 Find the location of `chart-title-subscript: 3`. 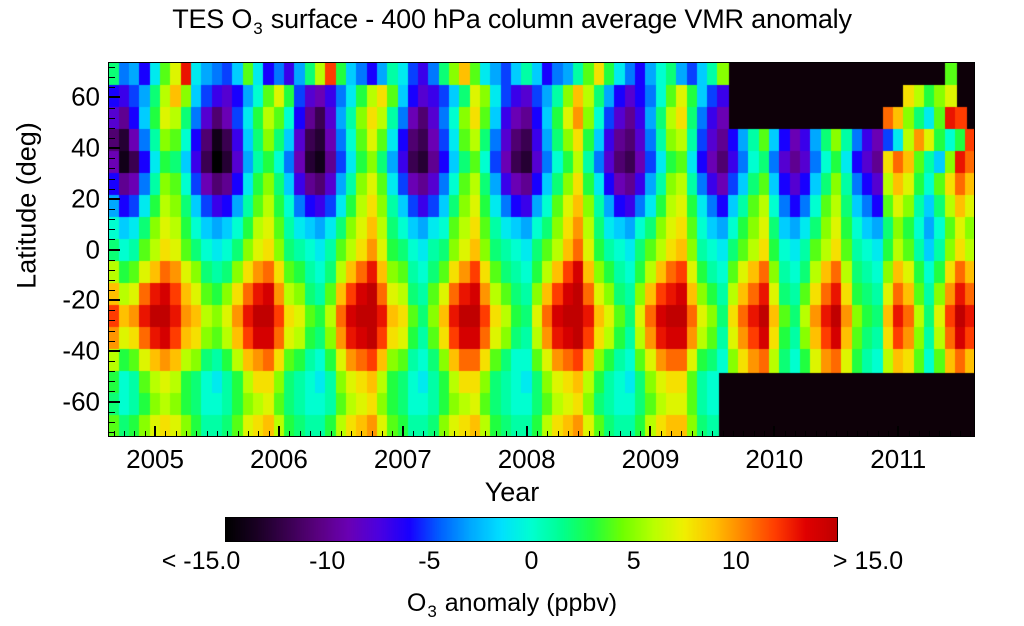

chart-title-subscript: 3 is located at coordinates (258, 28).